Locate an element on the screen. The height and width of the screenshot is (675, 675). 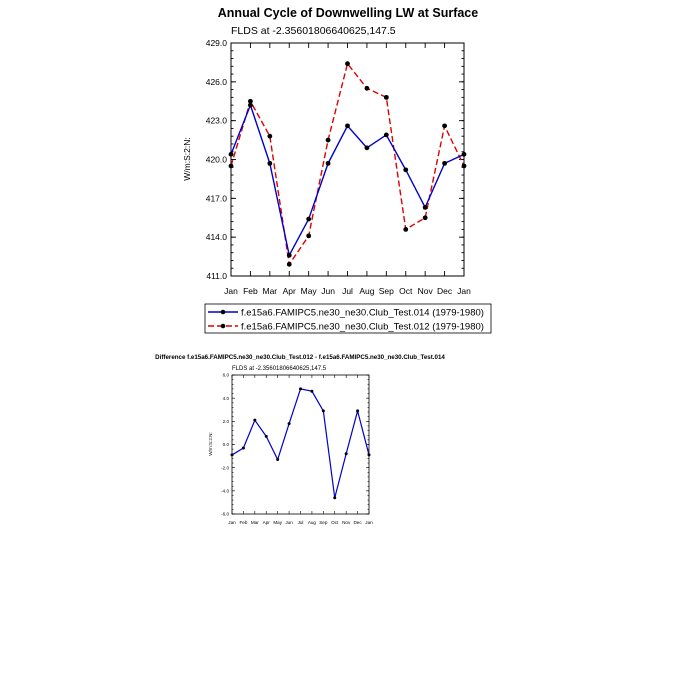
y-tick-label: 417.0 is located at coordinates (217, 198).